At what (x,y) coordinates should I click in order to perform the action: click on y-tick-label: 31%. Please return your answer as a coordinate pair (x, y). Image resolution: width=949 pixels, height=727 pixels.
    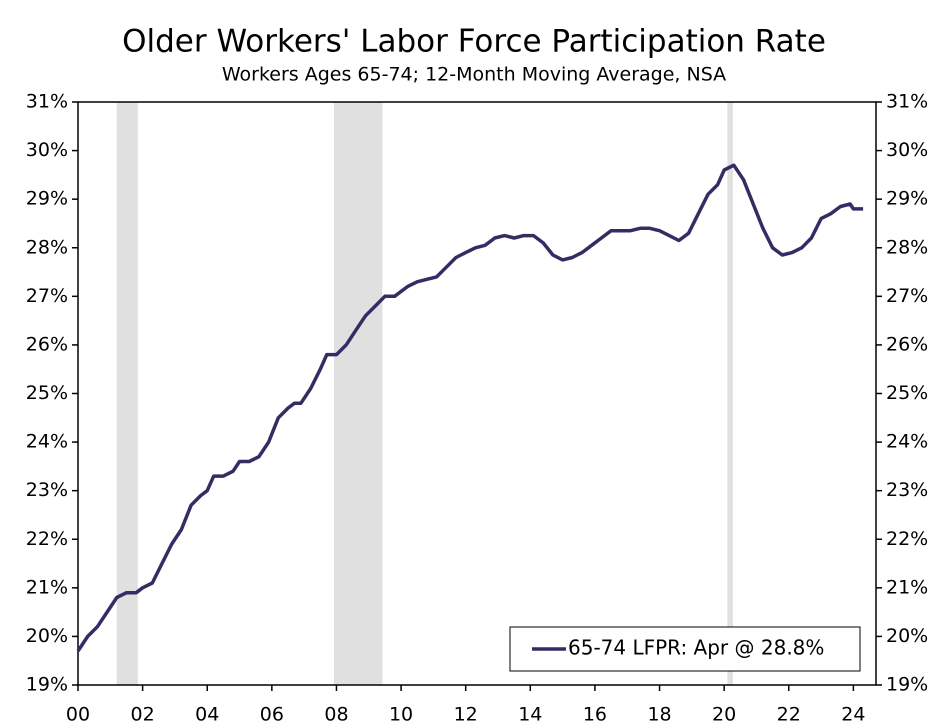
    Looking at the image, I should click on (47, 102).